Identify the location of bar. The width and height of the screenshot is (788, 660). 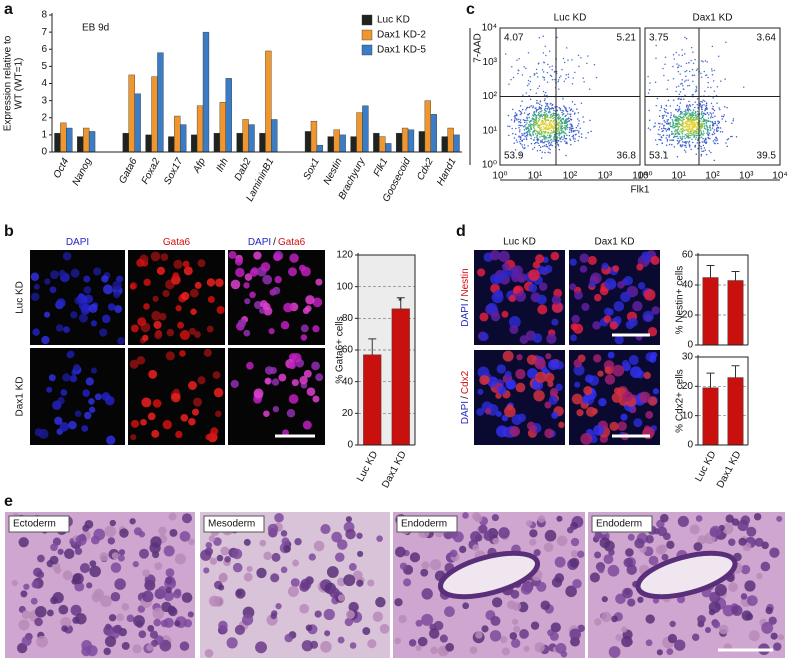
(434, 133).